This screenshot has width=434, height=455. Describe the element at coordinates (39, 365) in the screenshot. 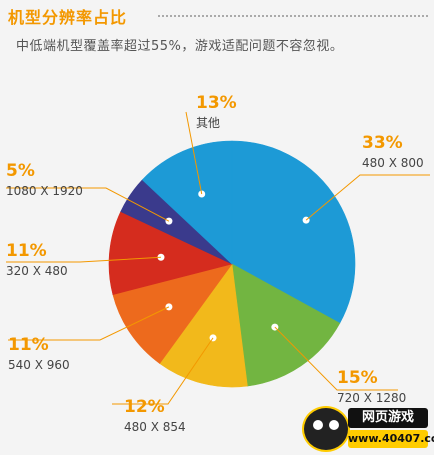

I see `slice-category-label: 540 X 960` at that location.